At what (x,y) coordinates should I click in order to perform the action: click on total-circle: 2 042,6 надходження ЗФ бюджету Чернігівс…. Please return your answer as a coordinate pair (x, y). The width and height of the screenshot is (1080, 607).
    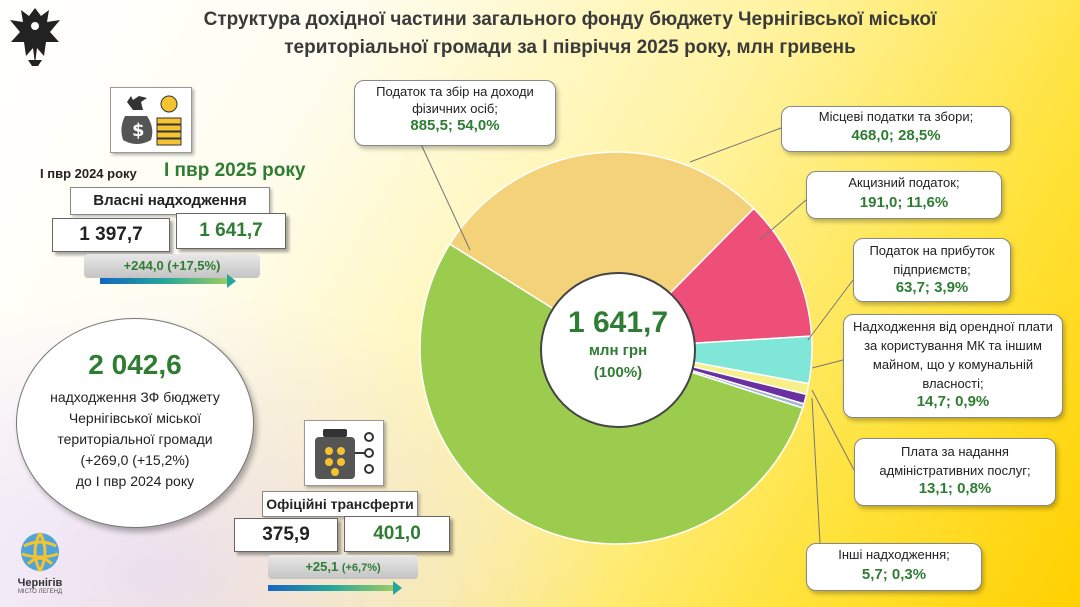
    Looking at the image, I should click on (135, 423).